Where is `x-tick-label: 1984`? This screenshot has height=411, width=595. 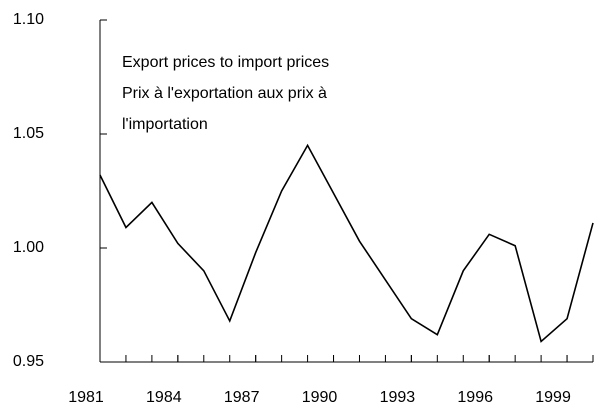
x-tick-label: 1984 is located at coordinates (164, 397).